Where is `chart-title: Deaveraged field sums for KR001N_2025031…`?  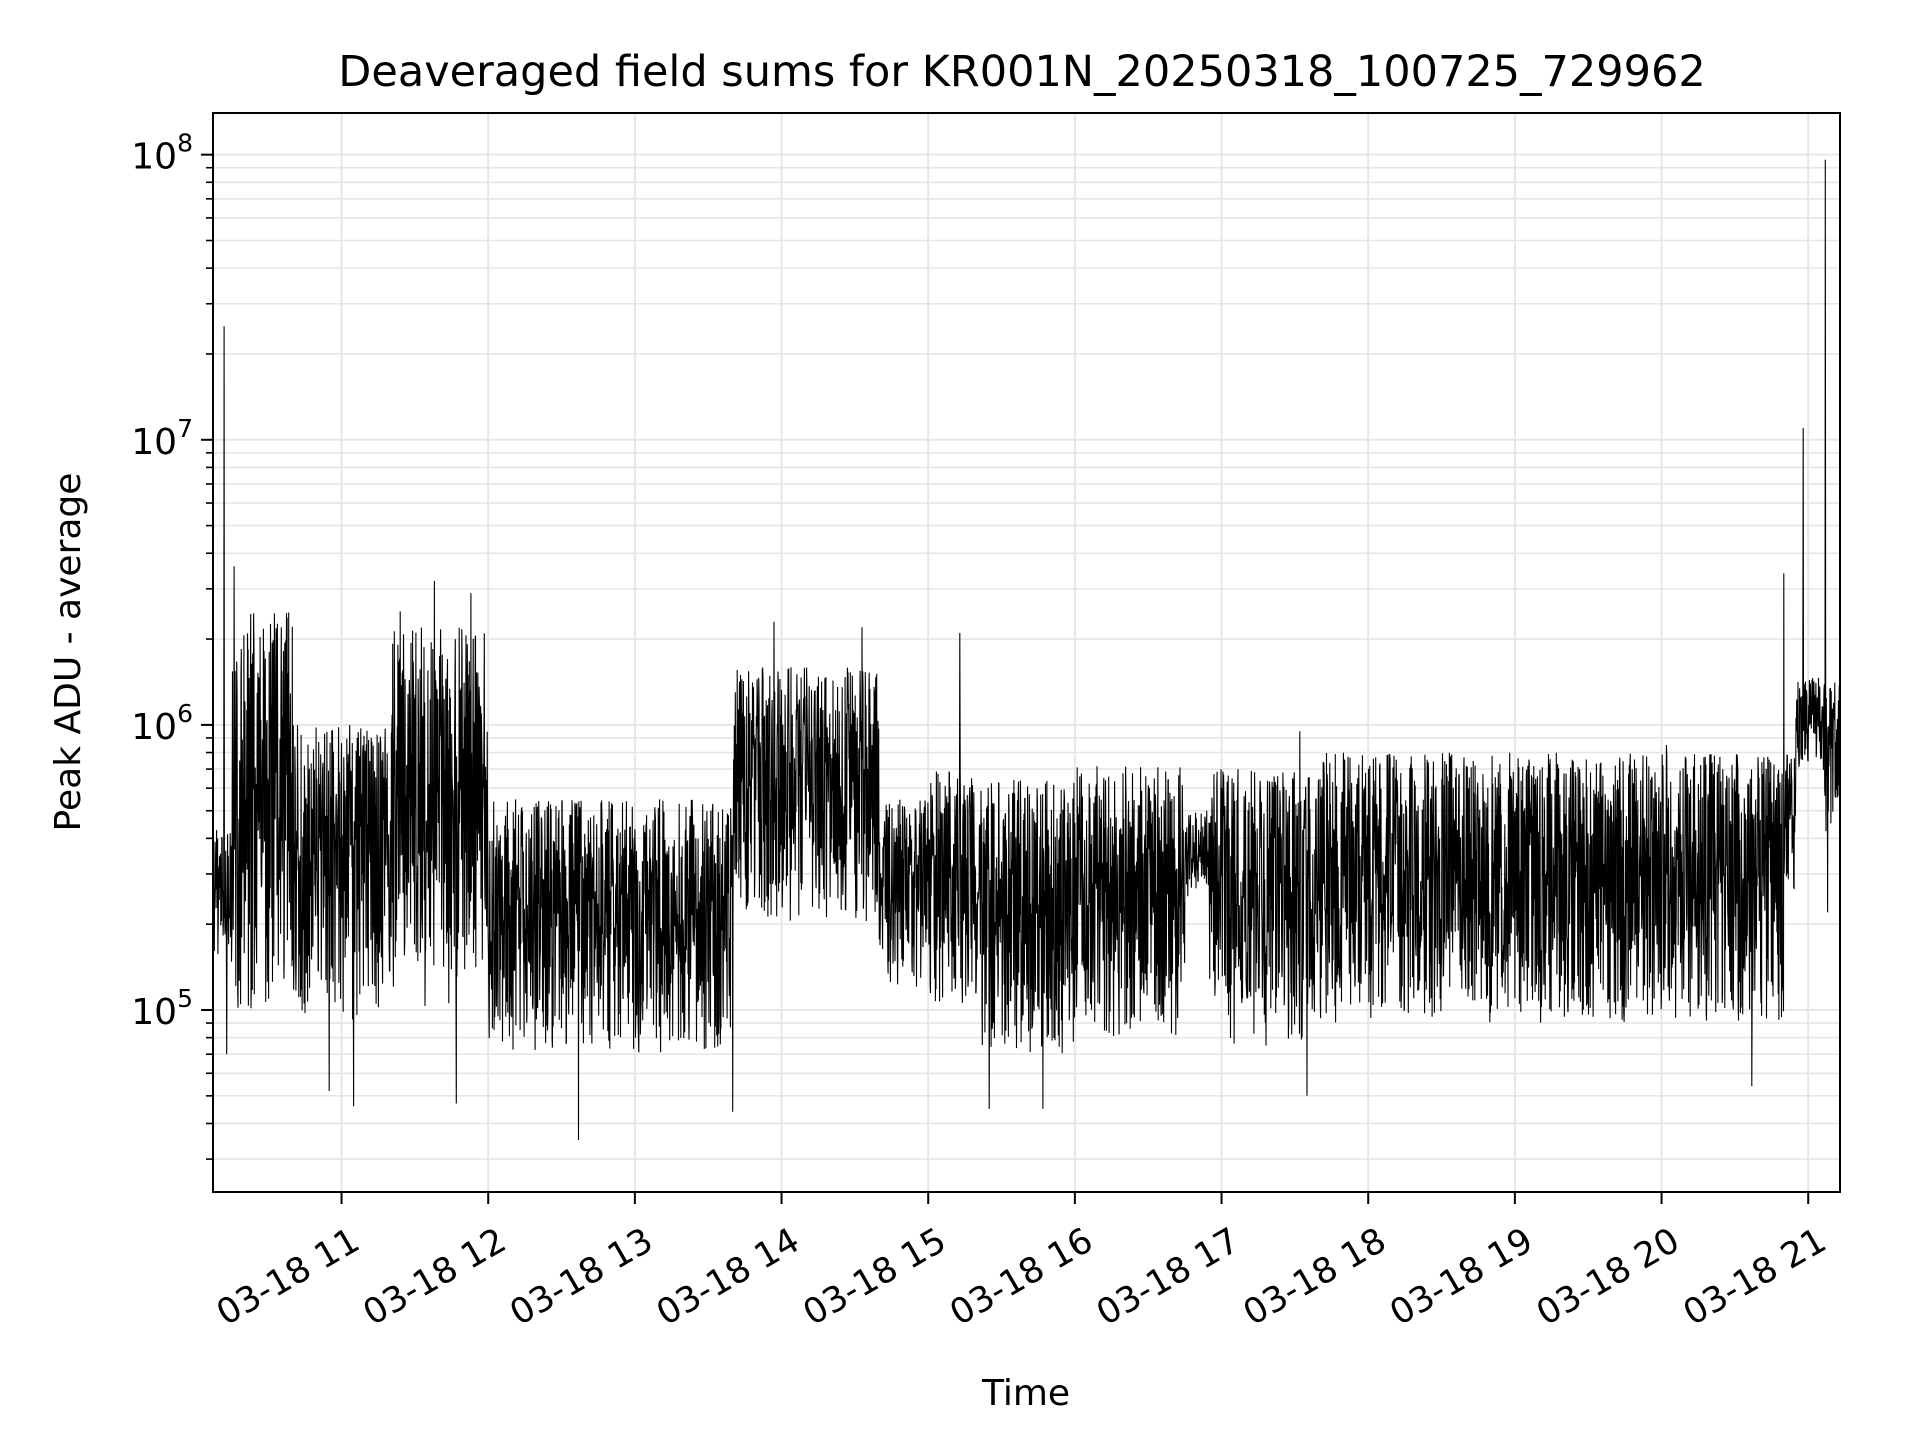 chart-title: Deaveraged field sums for KR001N_2025031… is located at coordinates (1021, 72).